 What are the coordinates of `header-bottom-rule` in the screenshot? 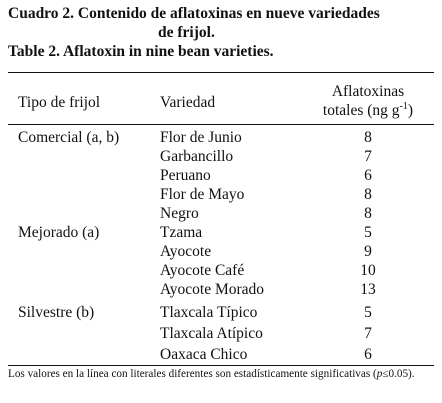 It's located at (221, 124).